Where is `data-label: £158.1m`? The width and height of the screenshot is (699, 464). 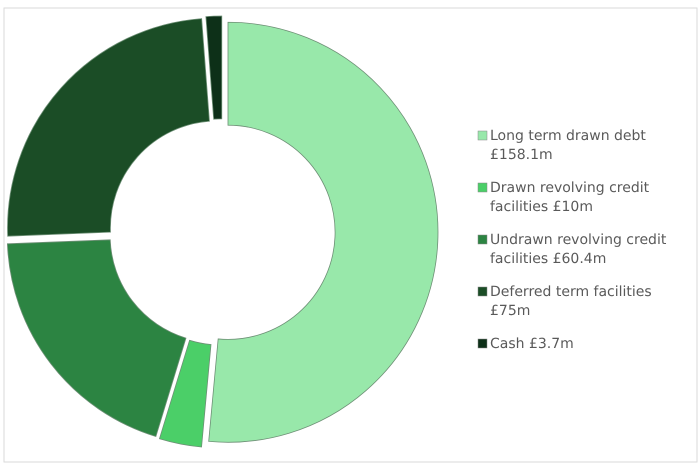
data-label: £158.1m is located at coordinates (521, 155).